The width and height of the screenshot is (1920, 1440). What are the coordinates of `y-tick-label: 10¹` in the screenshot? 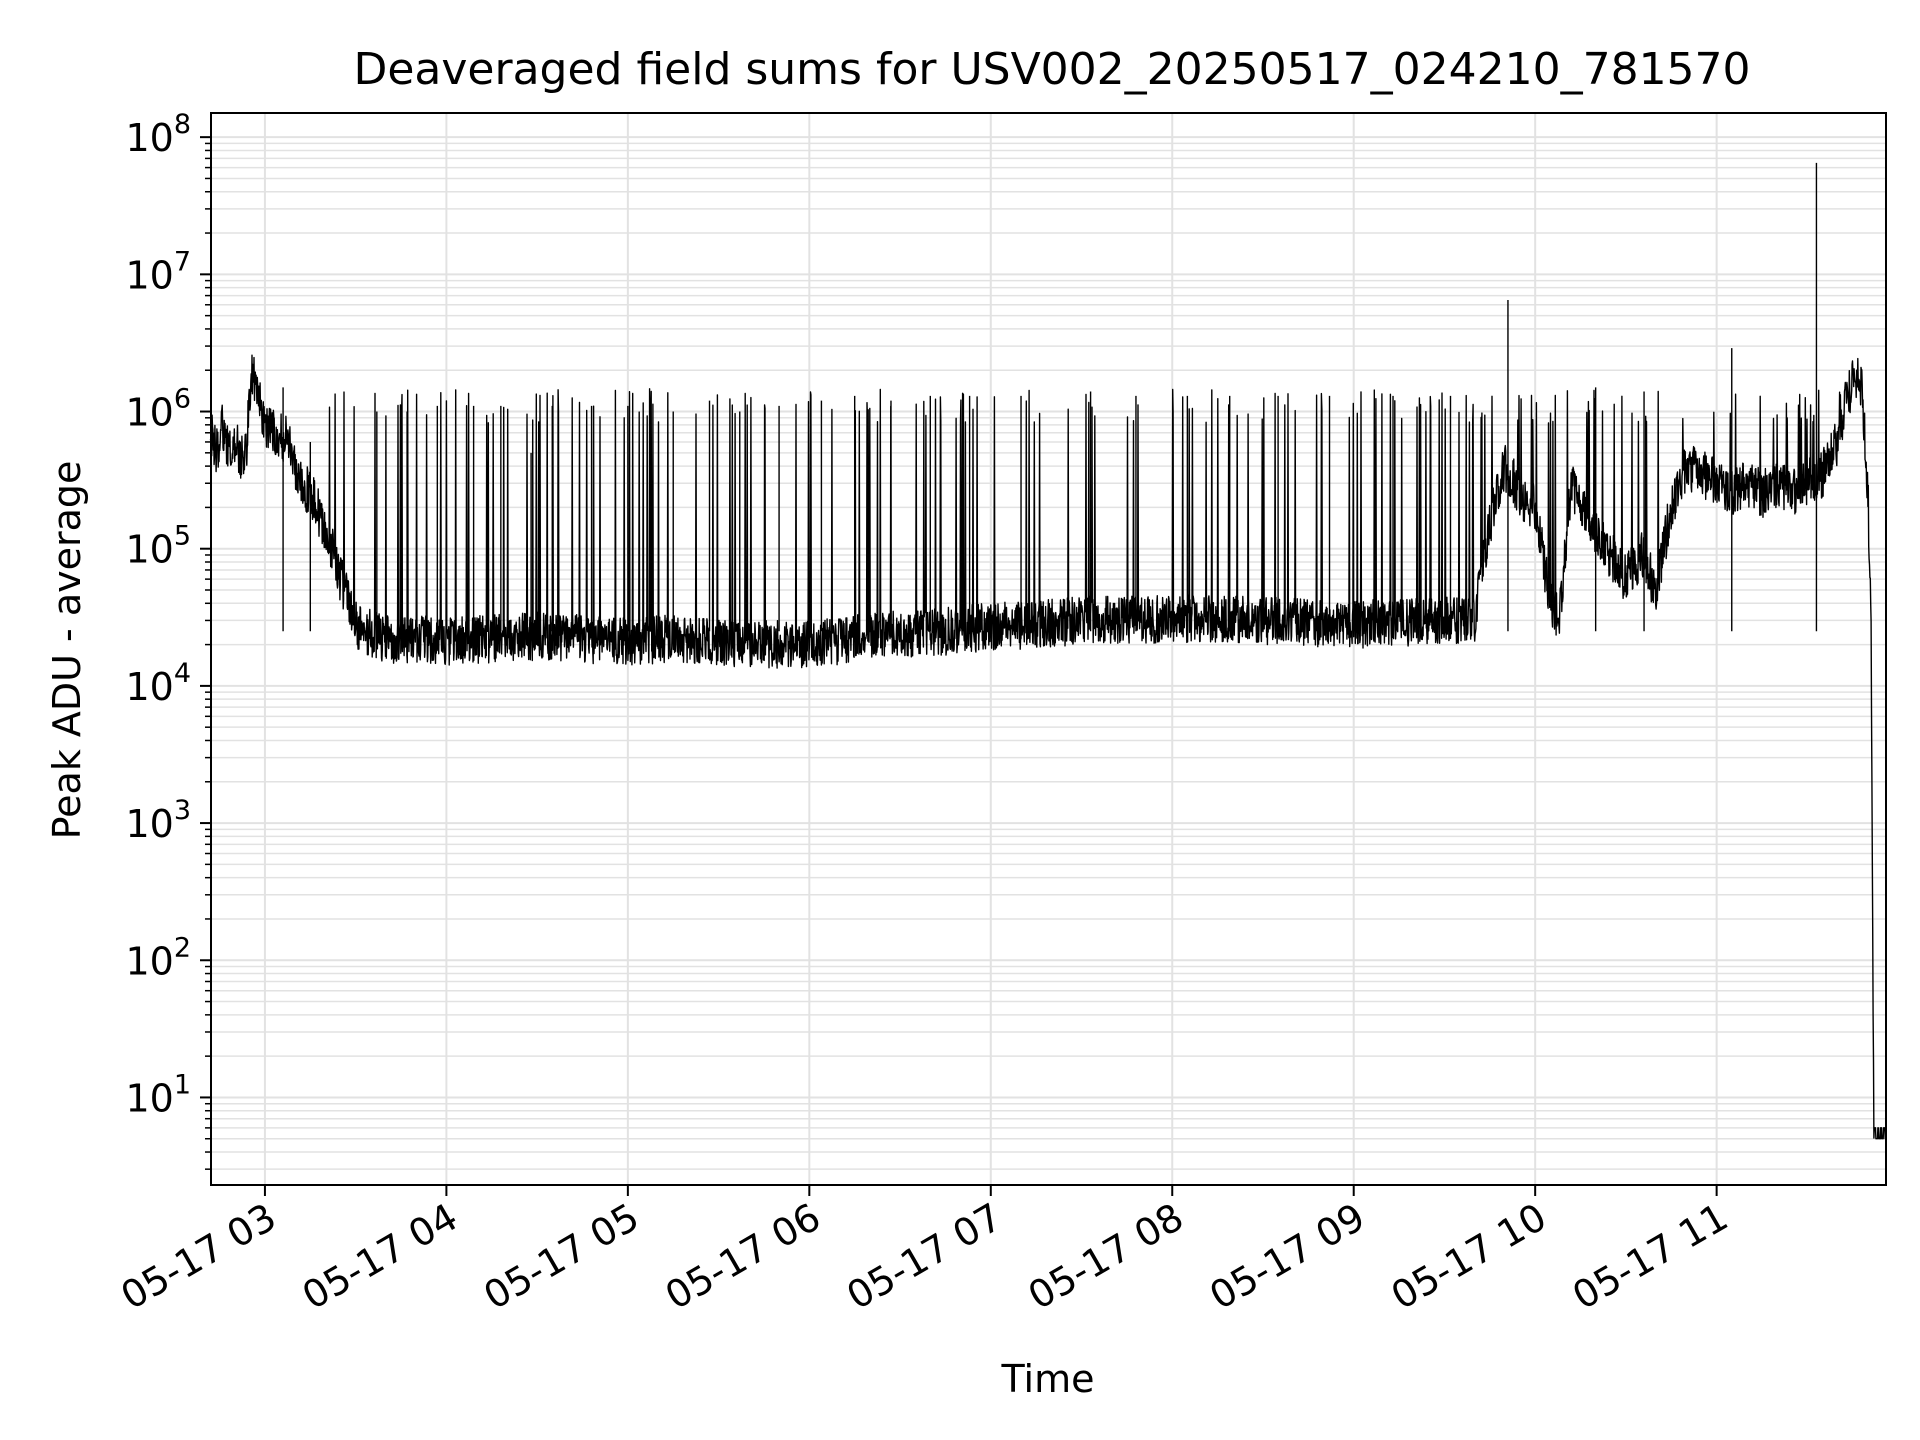 It's located at (158, 1094).